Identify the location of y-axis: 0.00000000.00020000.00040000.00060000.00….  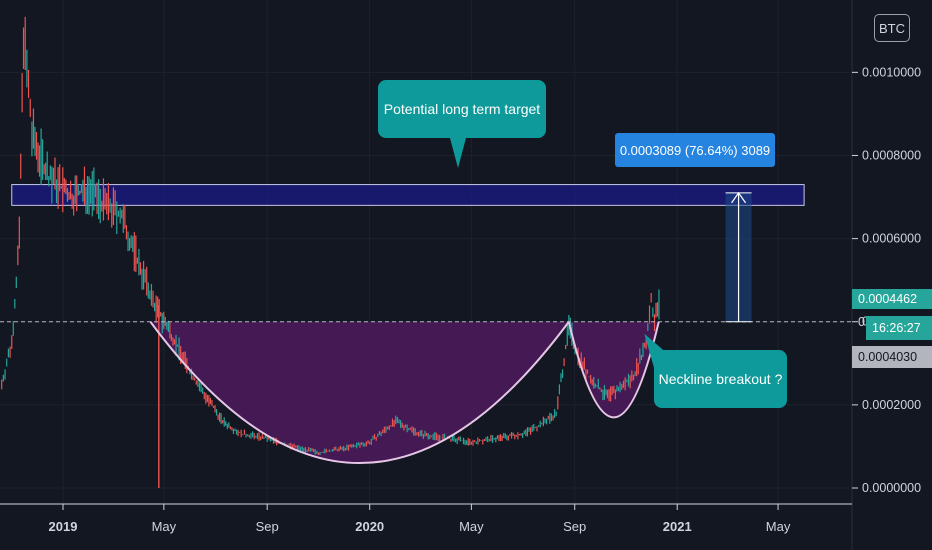
(886, 280).